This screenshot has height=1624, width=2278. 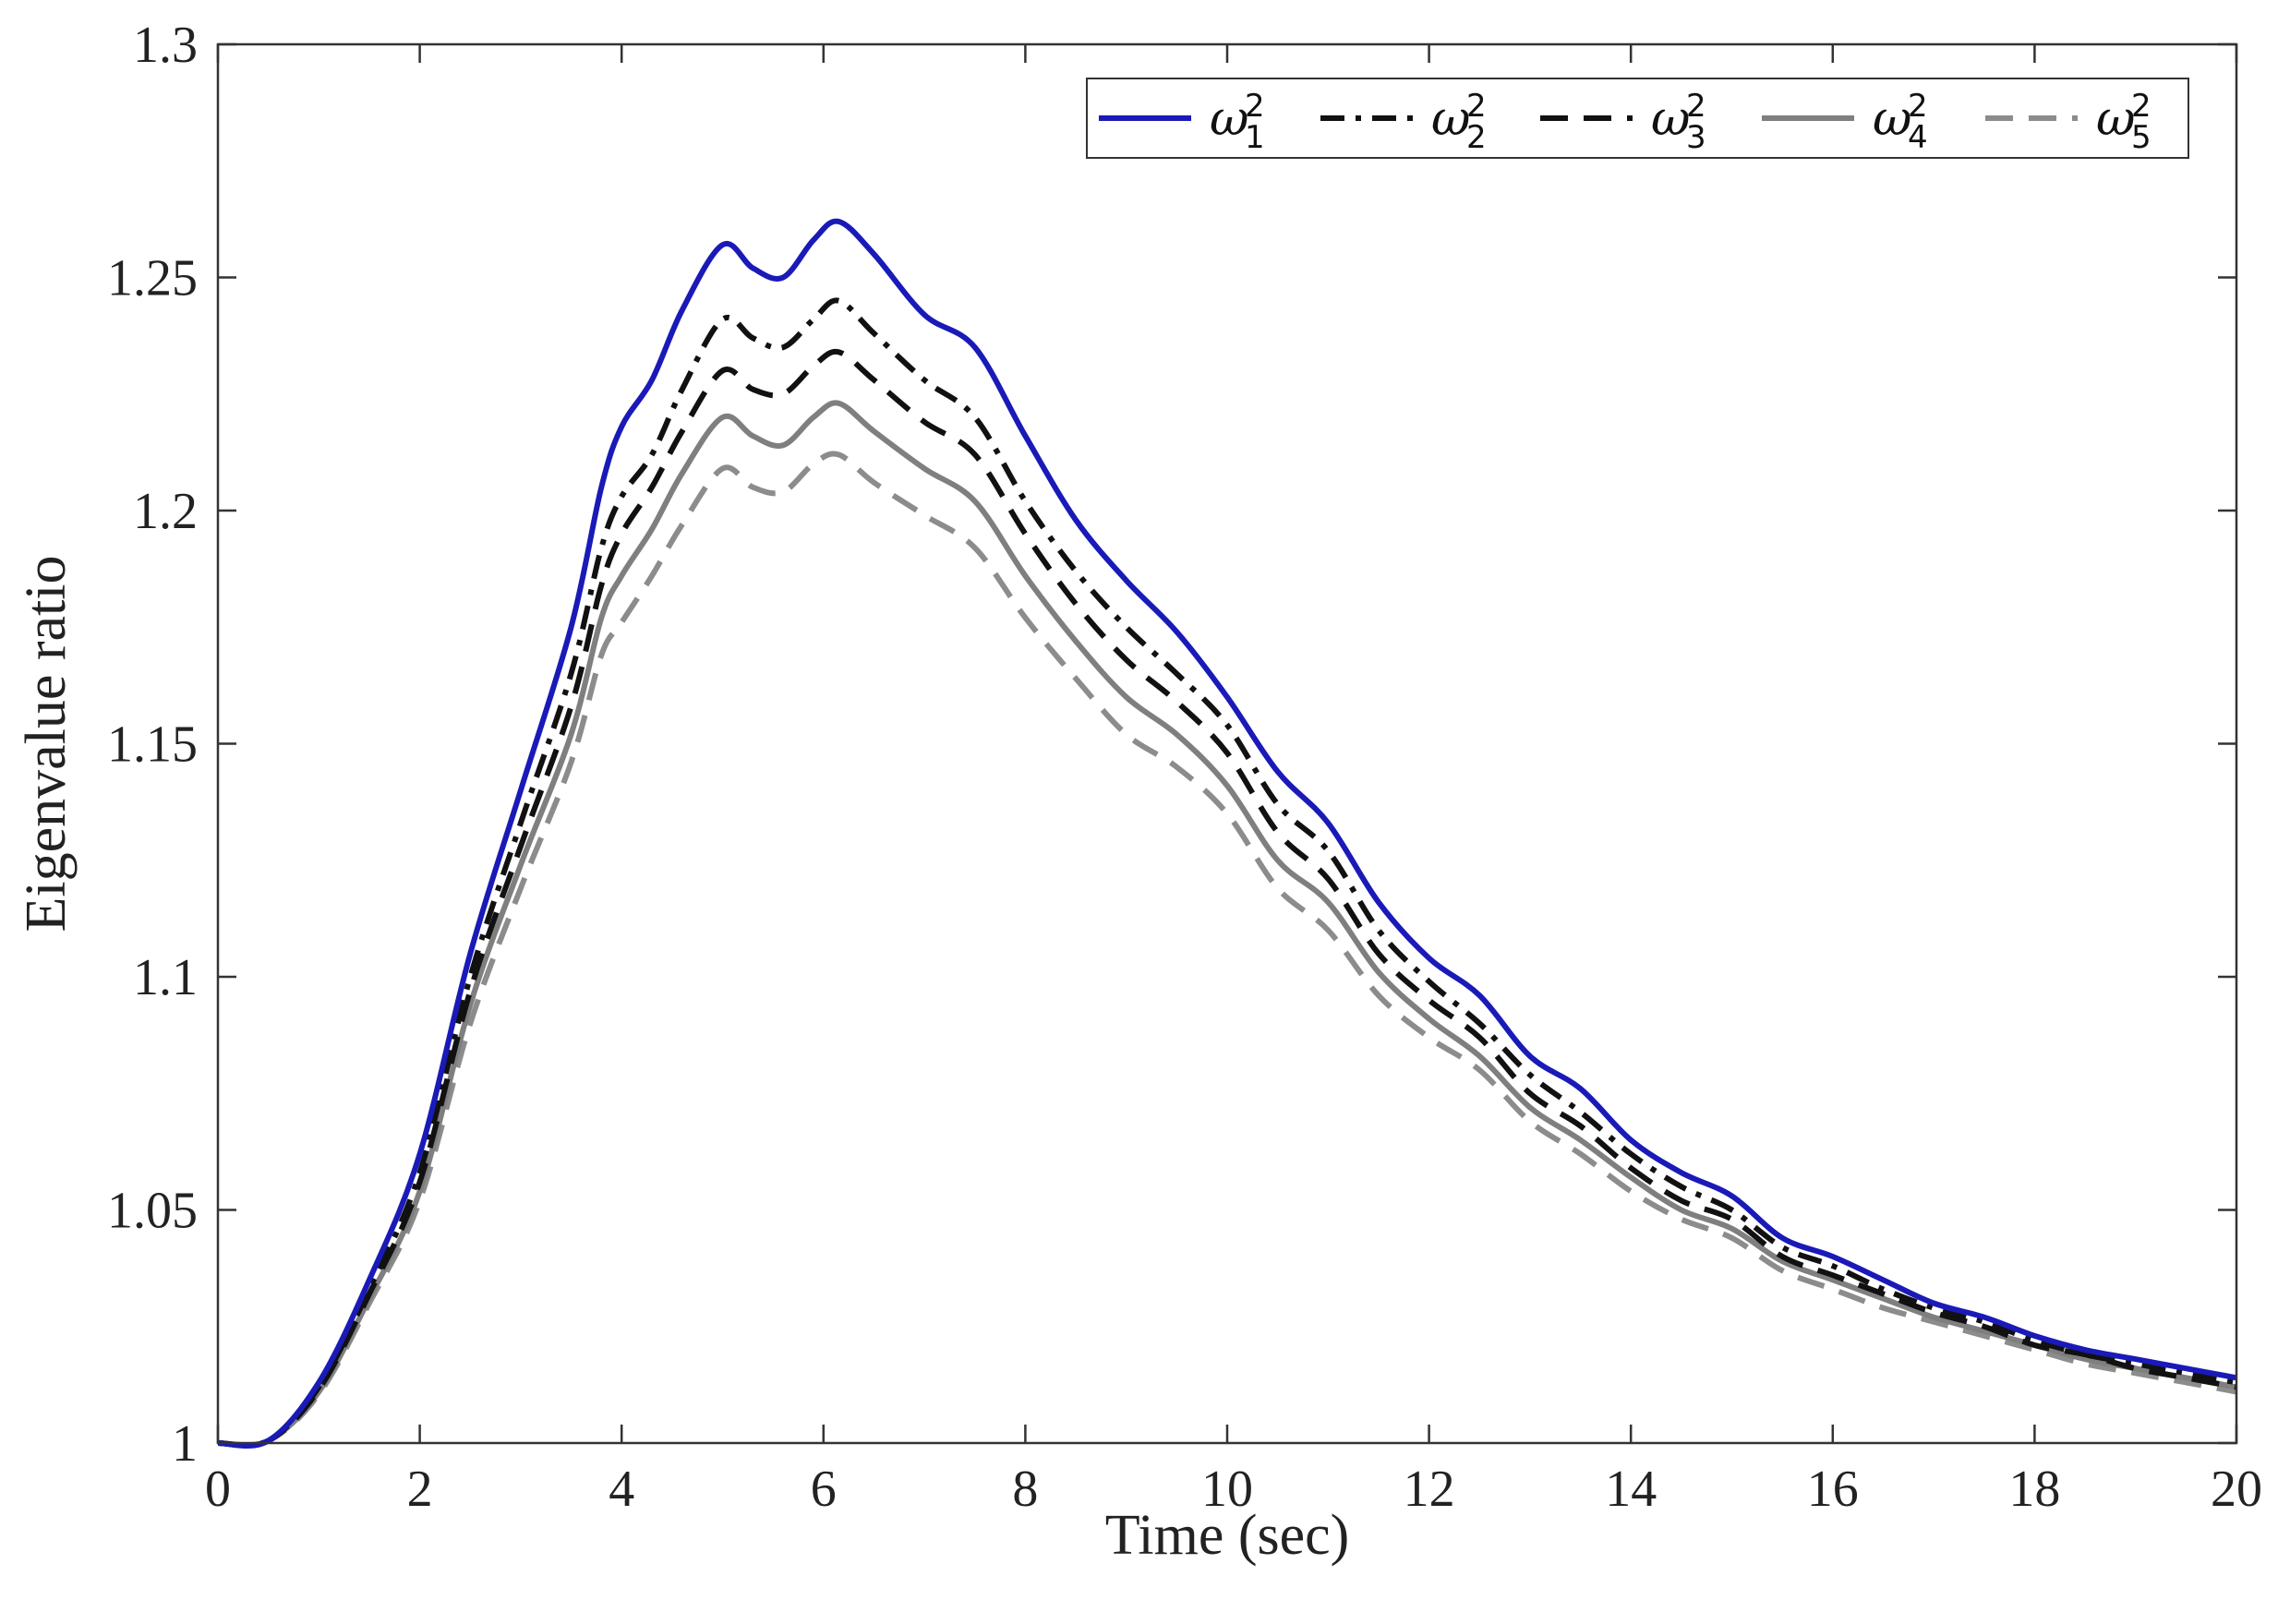 What do you see at coordinates (1892, 119) in the screenshot?
I see `legend-label-omega4: ω` at bounding box center [1892, 119].